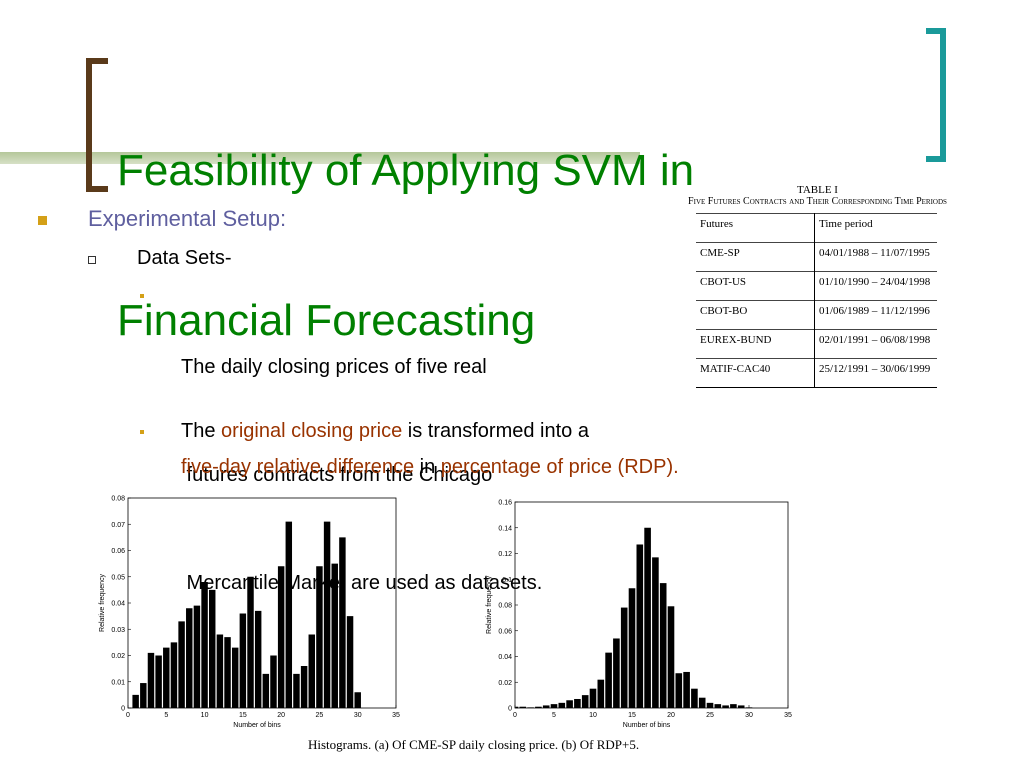 Image resolution: width=1024 pixels, height=768 pixels. Describe the element at coordinates (755, 315) in the screenshot. I see `table-cell: CBOT-BO` at that location.